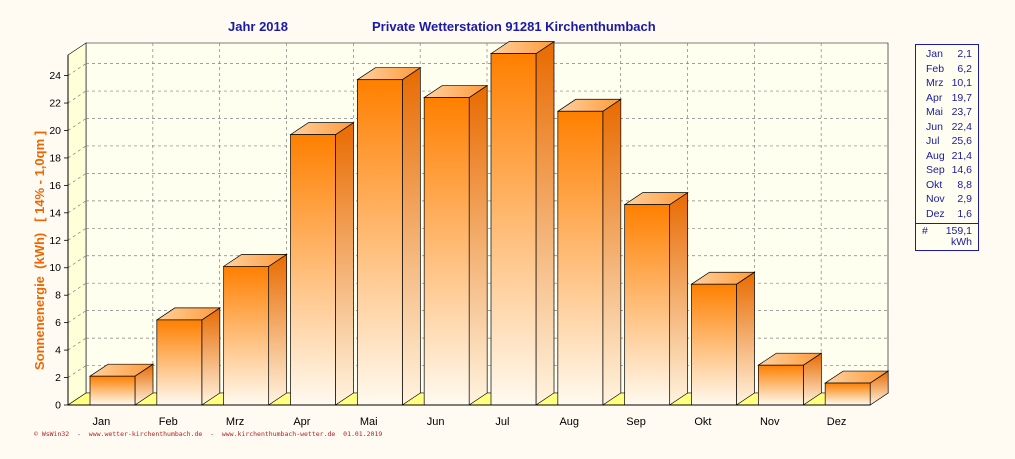 This screenshot has height=459, width=1015. Describe the element at coordinates (112, 390) in the screenshot. I see `bar-jan` at that location.